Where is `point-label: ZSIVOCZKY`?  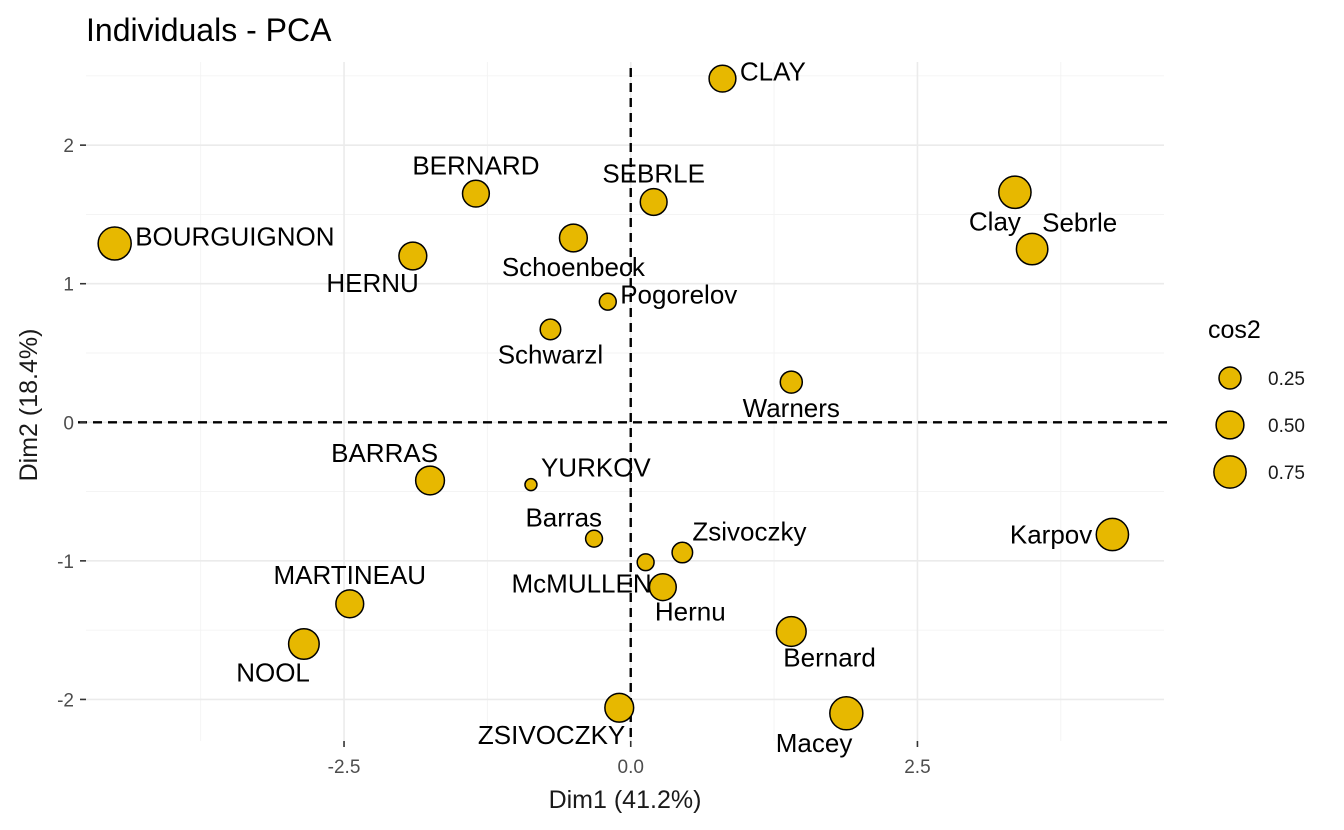
point-label: ZSIVOCZKY is located at coordinates (551, 735).